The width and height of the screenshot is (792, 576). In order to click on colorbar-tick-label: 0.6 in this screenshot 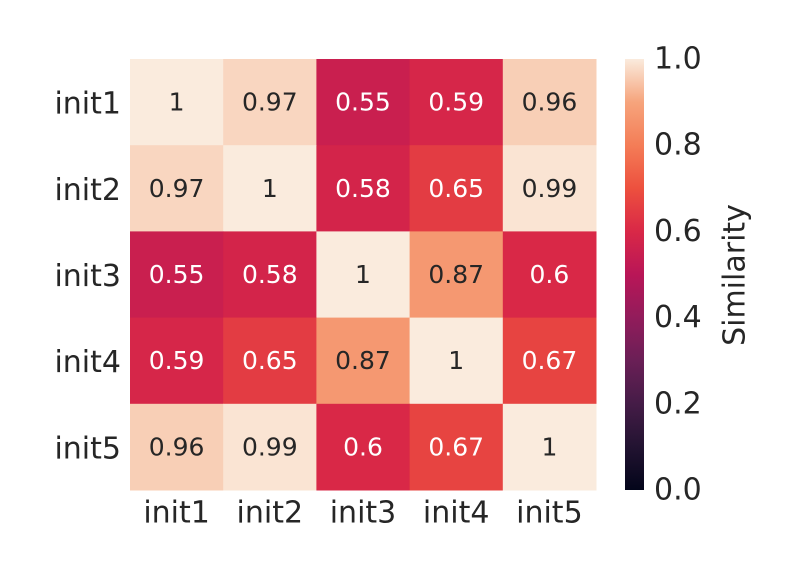, I will do `click(678, 231)`.